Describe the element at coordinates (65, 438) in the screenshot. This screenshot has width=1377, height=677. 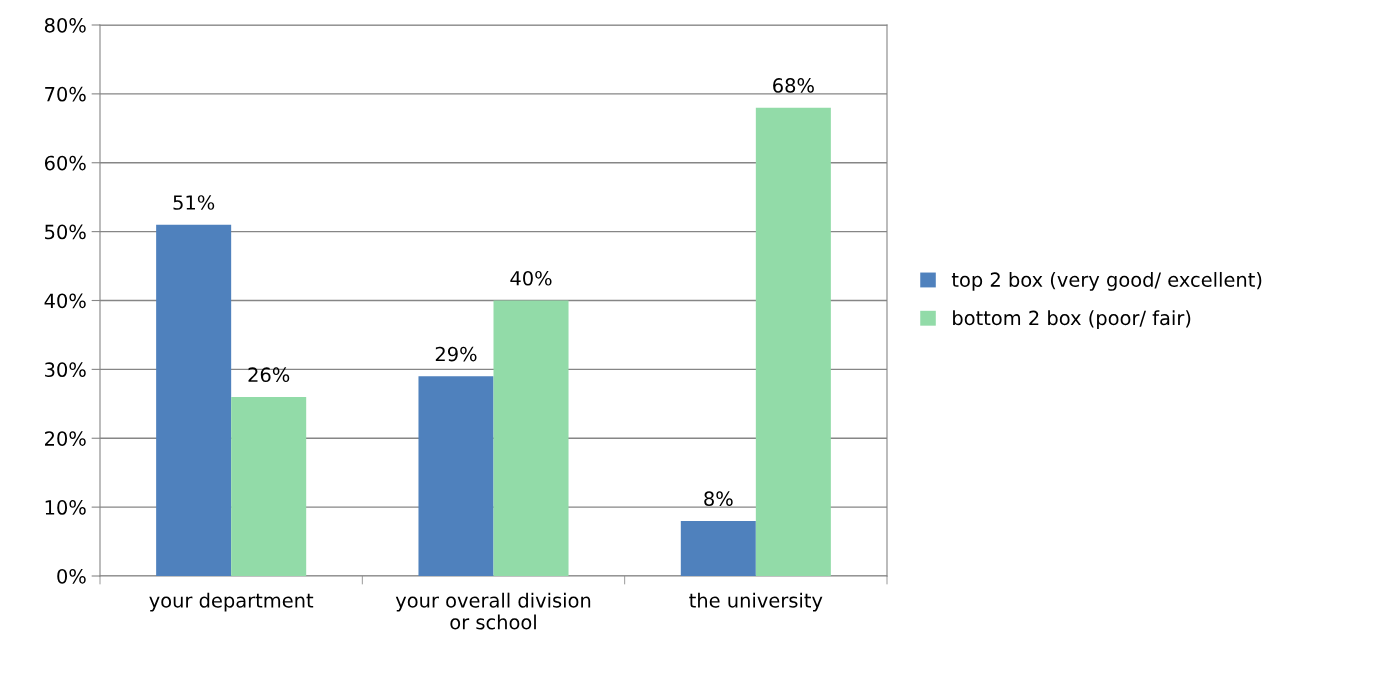
I see `y-tick-label: 20%` at that location.